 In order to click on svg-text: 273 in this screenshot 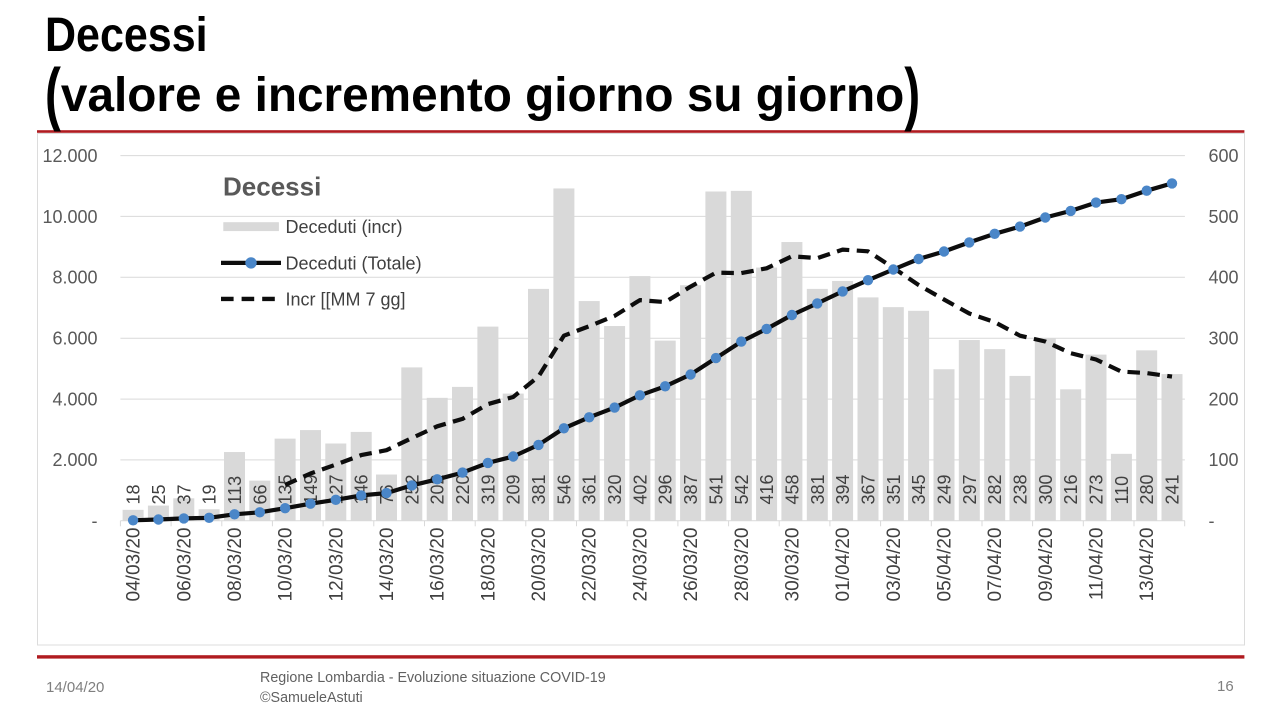, I will do `click(1097, 489)`.